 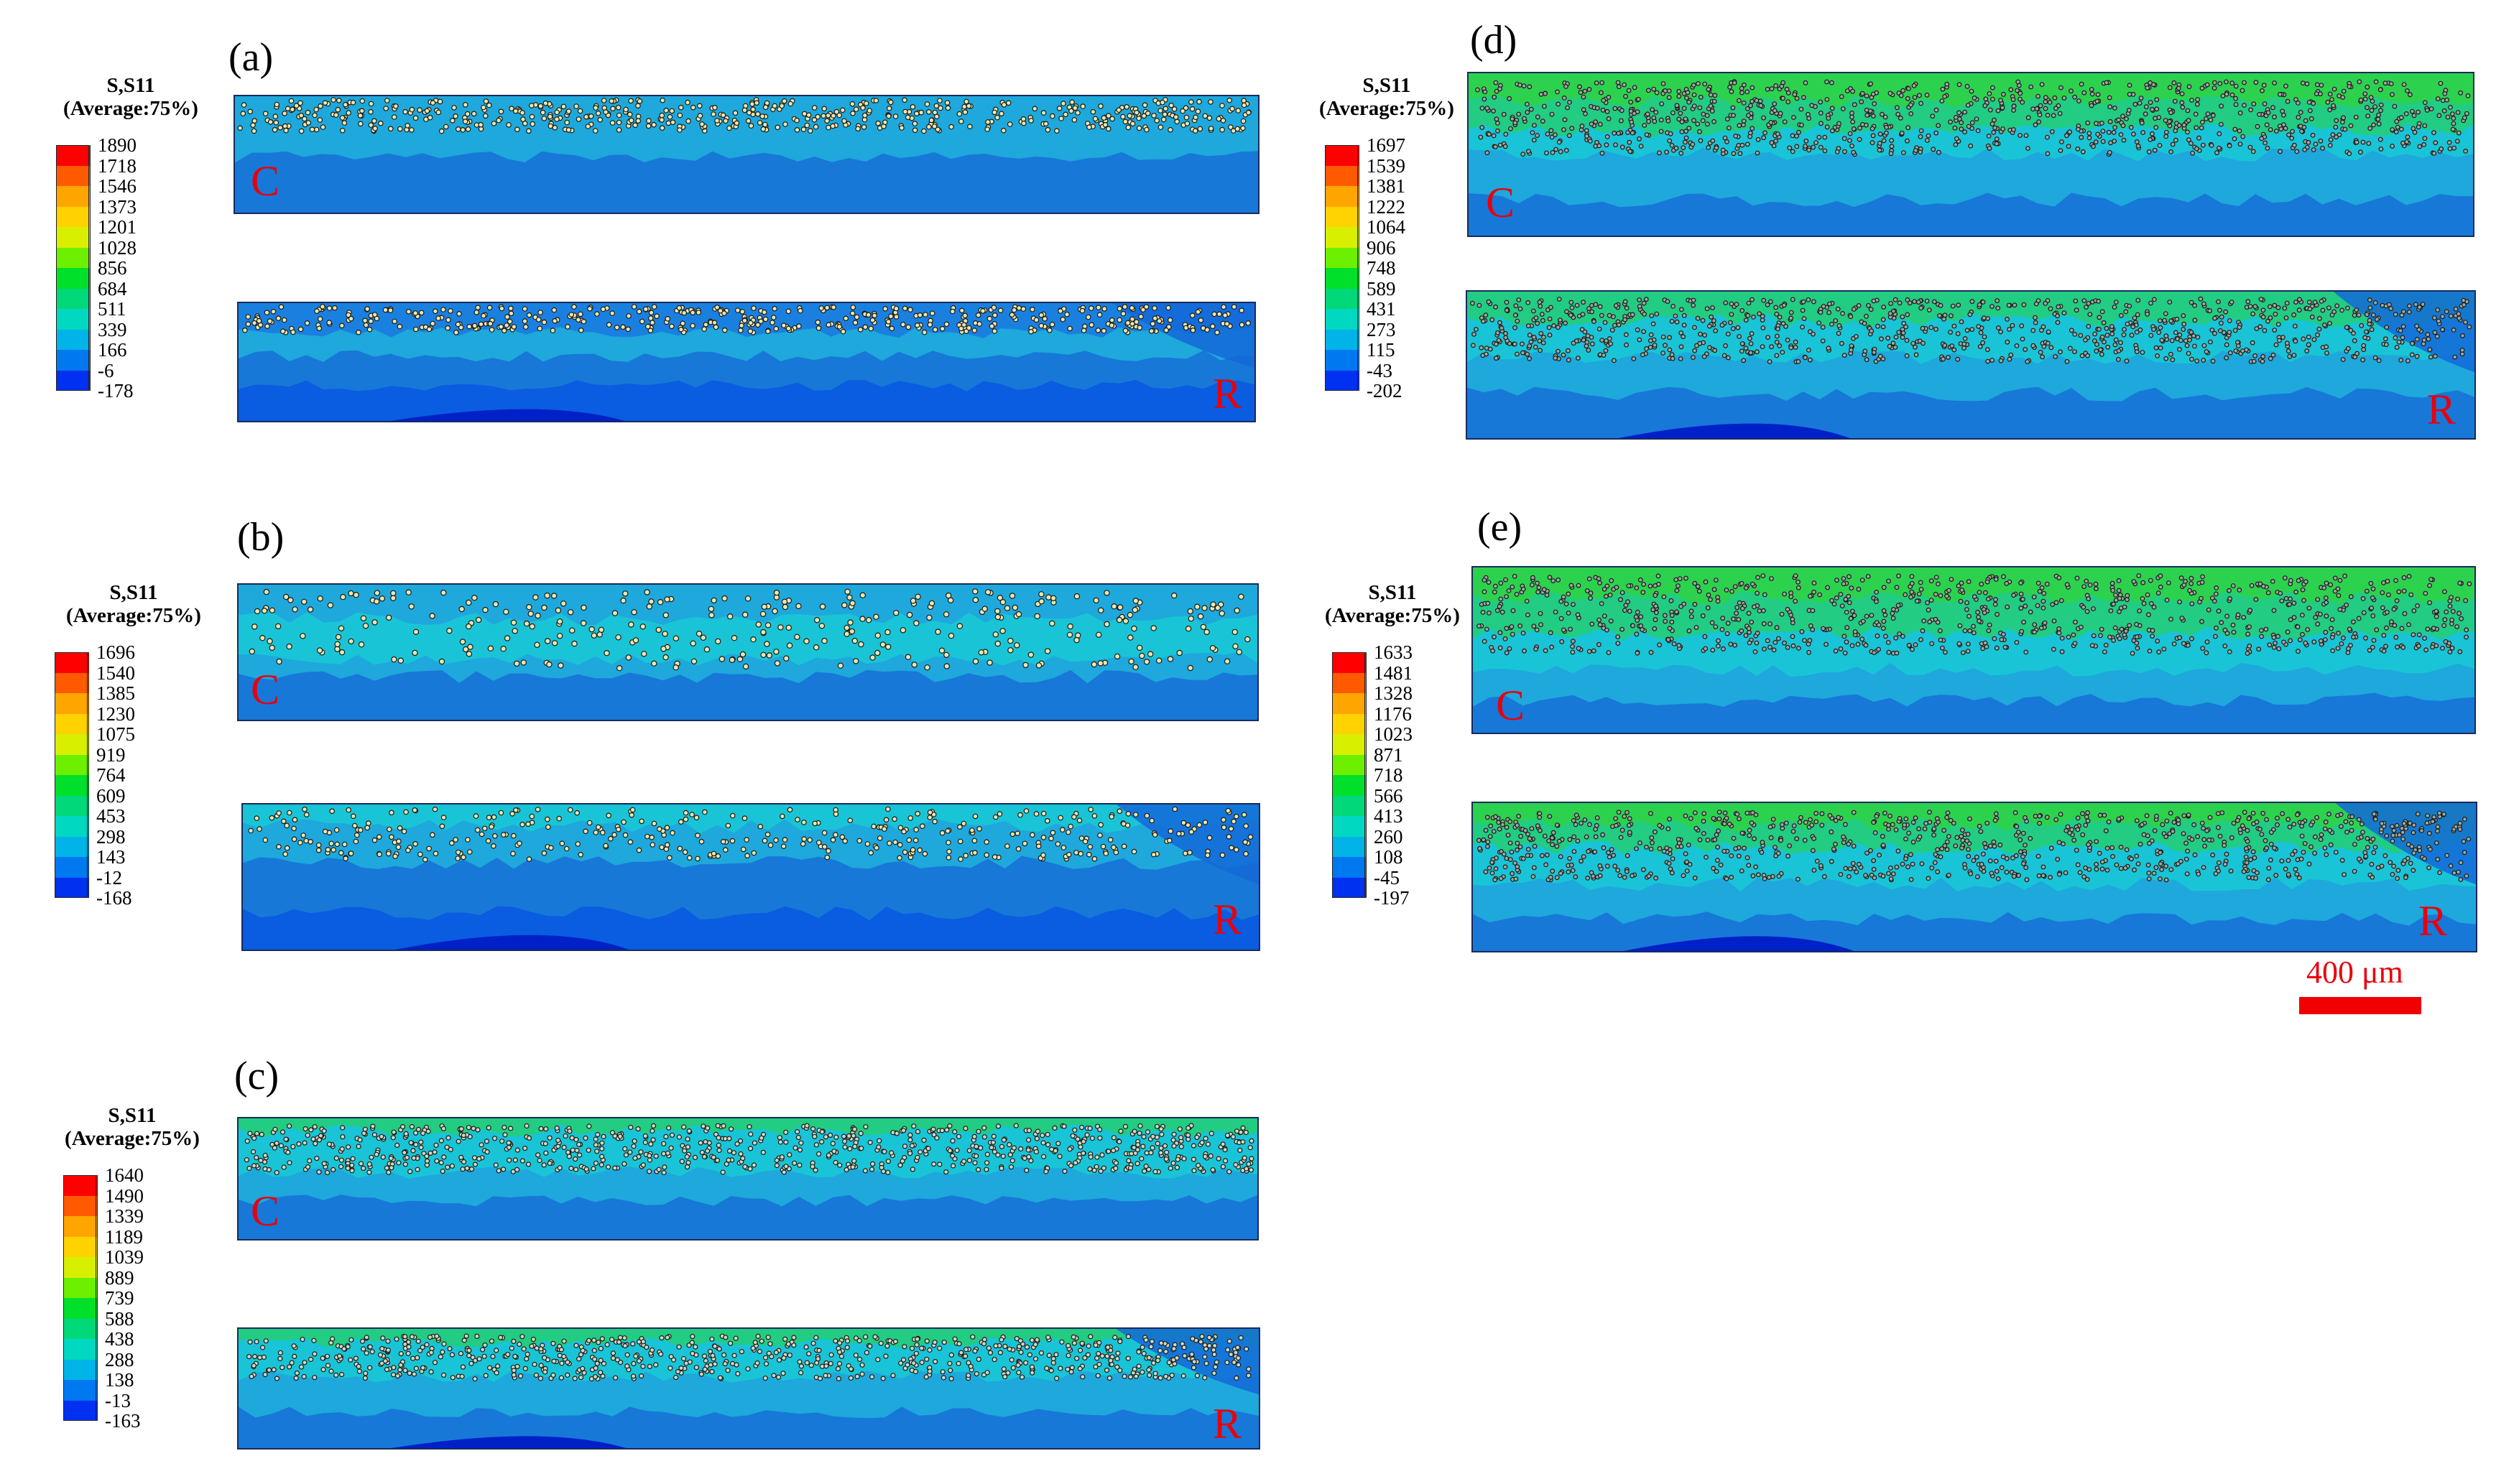 I want to click on region-mark-c: C, so click(x=265, y=1211).